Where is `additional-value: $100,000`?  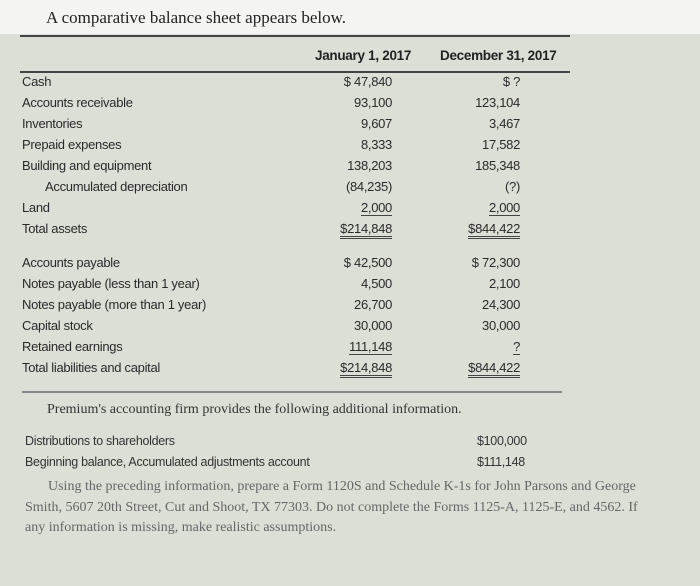 additional-value: $100,000 is located at coordinates (502, 441).